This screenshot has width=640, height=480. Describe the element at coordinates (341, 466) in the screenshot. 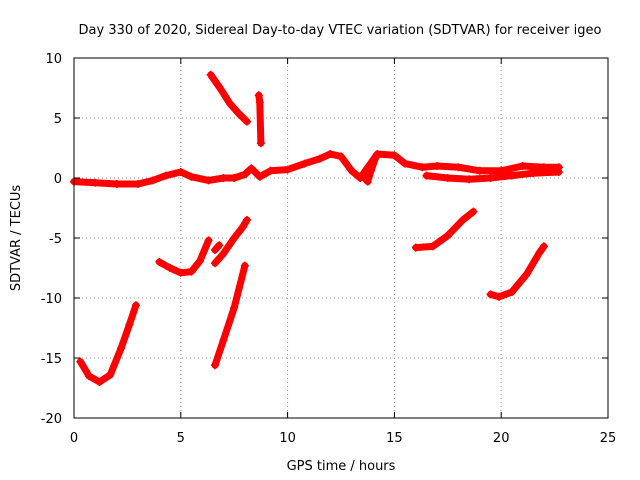

I see `x-axis-label: GPS time / hours` at that location.